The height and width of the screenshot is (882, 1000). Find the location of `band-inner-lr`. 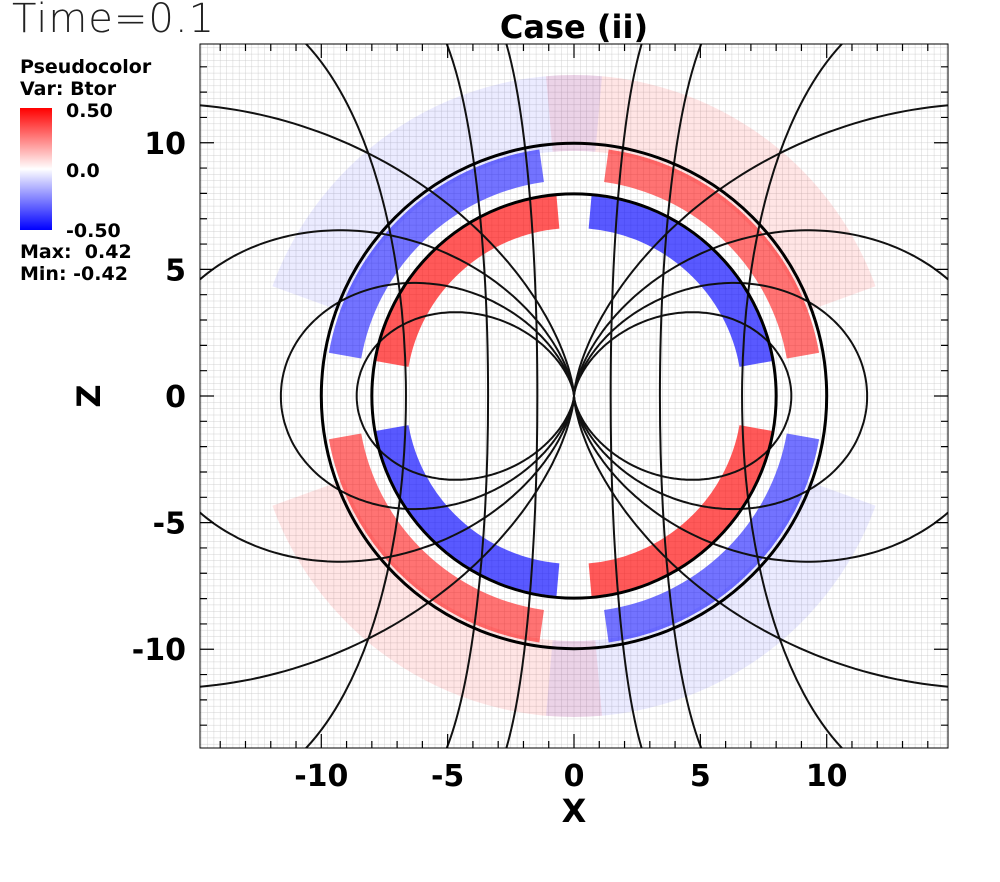

band-inner-lr is located at coordinates (680, 510).